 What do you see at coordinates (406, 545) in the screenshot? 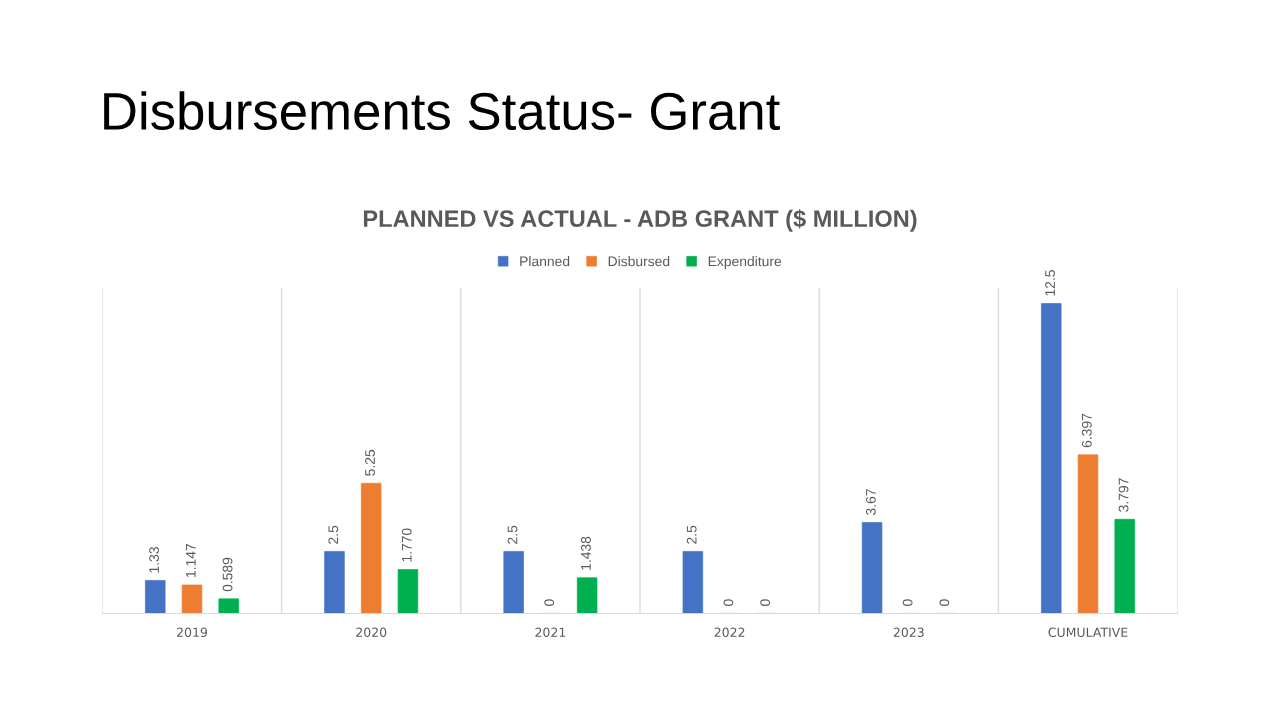
I see `data-label: 1.770` at bounding box center [406, 545].